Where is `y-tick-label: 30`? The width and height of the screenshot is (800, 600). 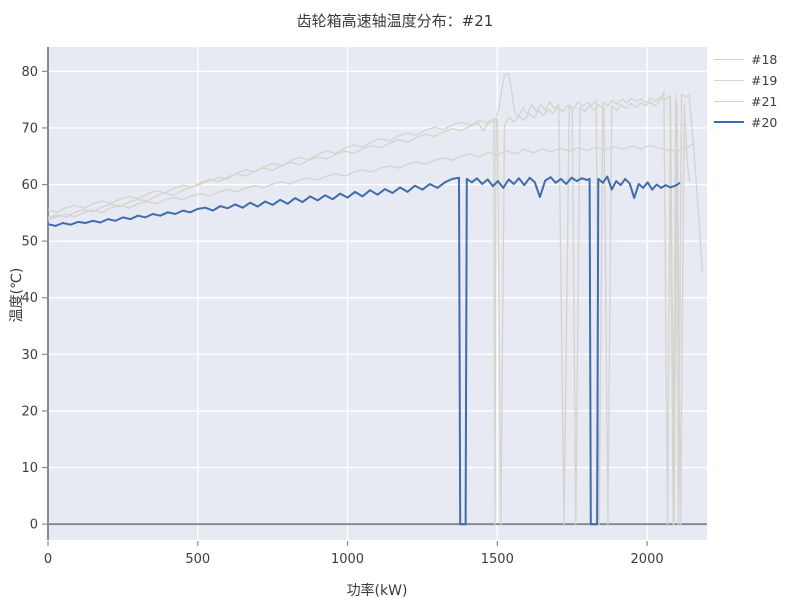 y-tick-label: 30 is located at coordinates (29, 355).